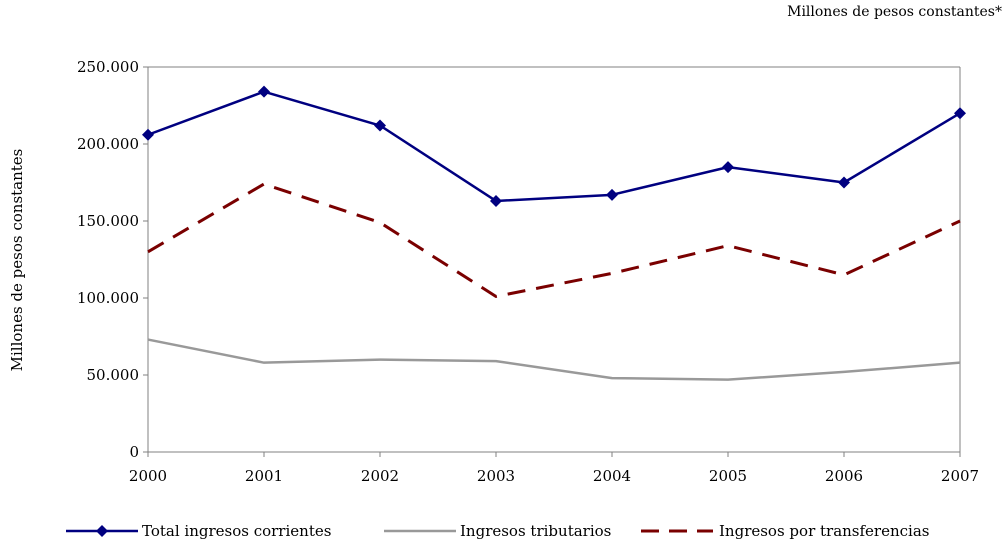 This screenshot has width=1008, height=548. I want to click on y-axis-ticks: 0 50.000 100.000 150.000 200.000 250.000, so click(112, 259).